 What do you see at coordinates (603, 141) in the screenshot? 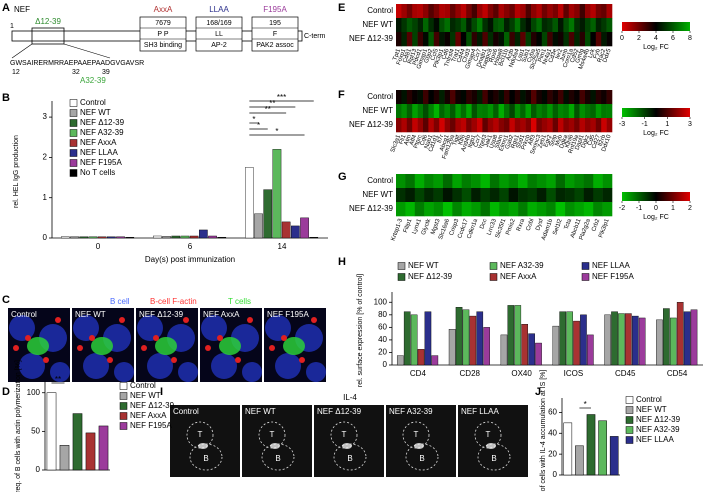
I see `column-label: Il2rb` at bounding box center [603, 141].